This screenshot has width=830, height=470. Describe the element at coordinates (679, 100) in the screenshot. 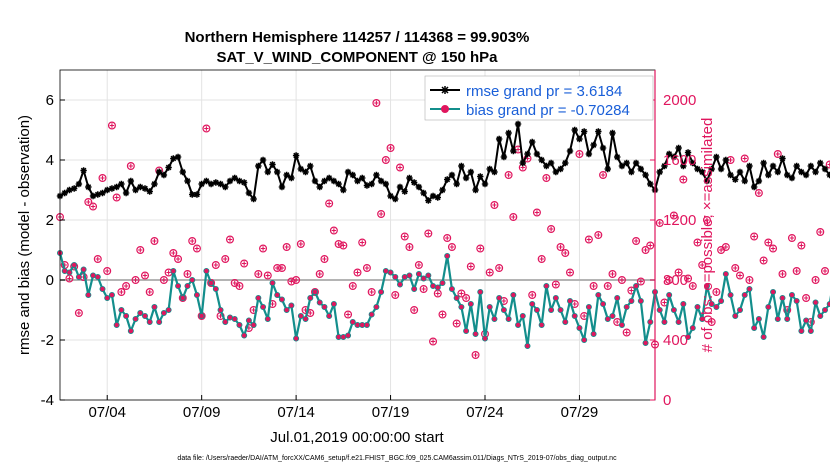

I see `y-right-tick-label: 2000` at that location.